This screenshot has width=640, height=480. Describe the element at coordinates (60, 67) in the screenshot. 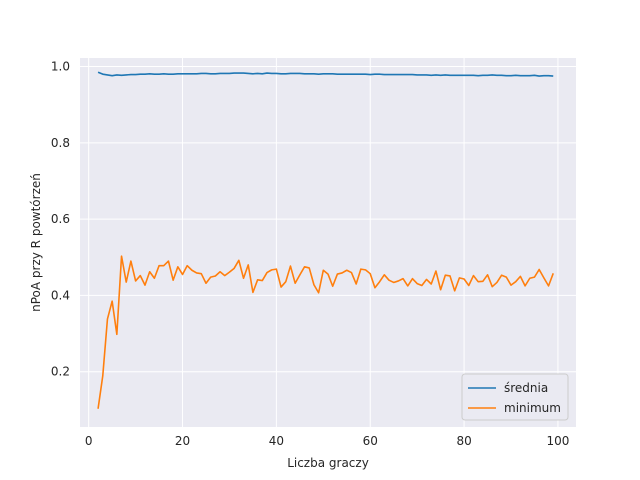

I see `y-tick-label: 1.0` at that location.